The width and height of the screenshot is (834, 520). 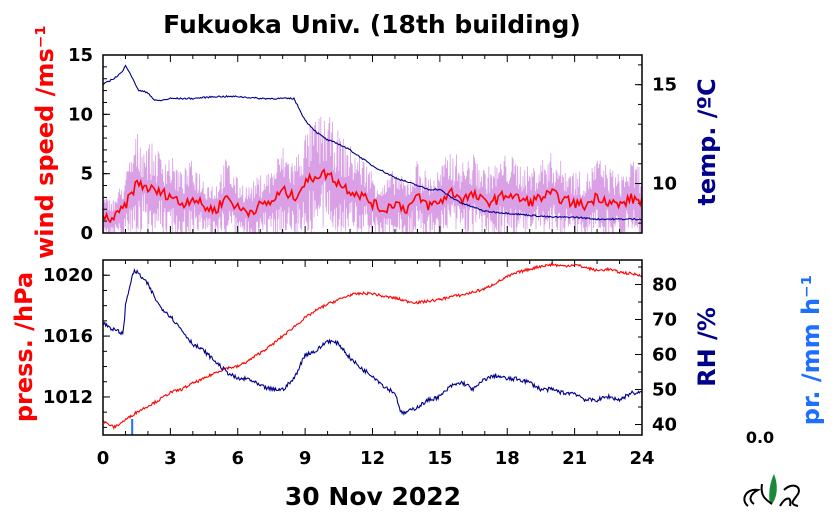 I want to click on wind-y-tick-label: 15, so click(x=80, y=55).